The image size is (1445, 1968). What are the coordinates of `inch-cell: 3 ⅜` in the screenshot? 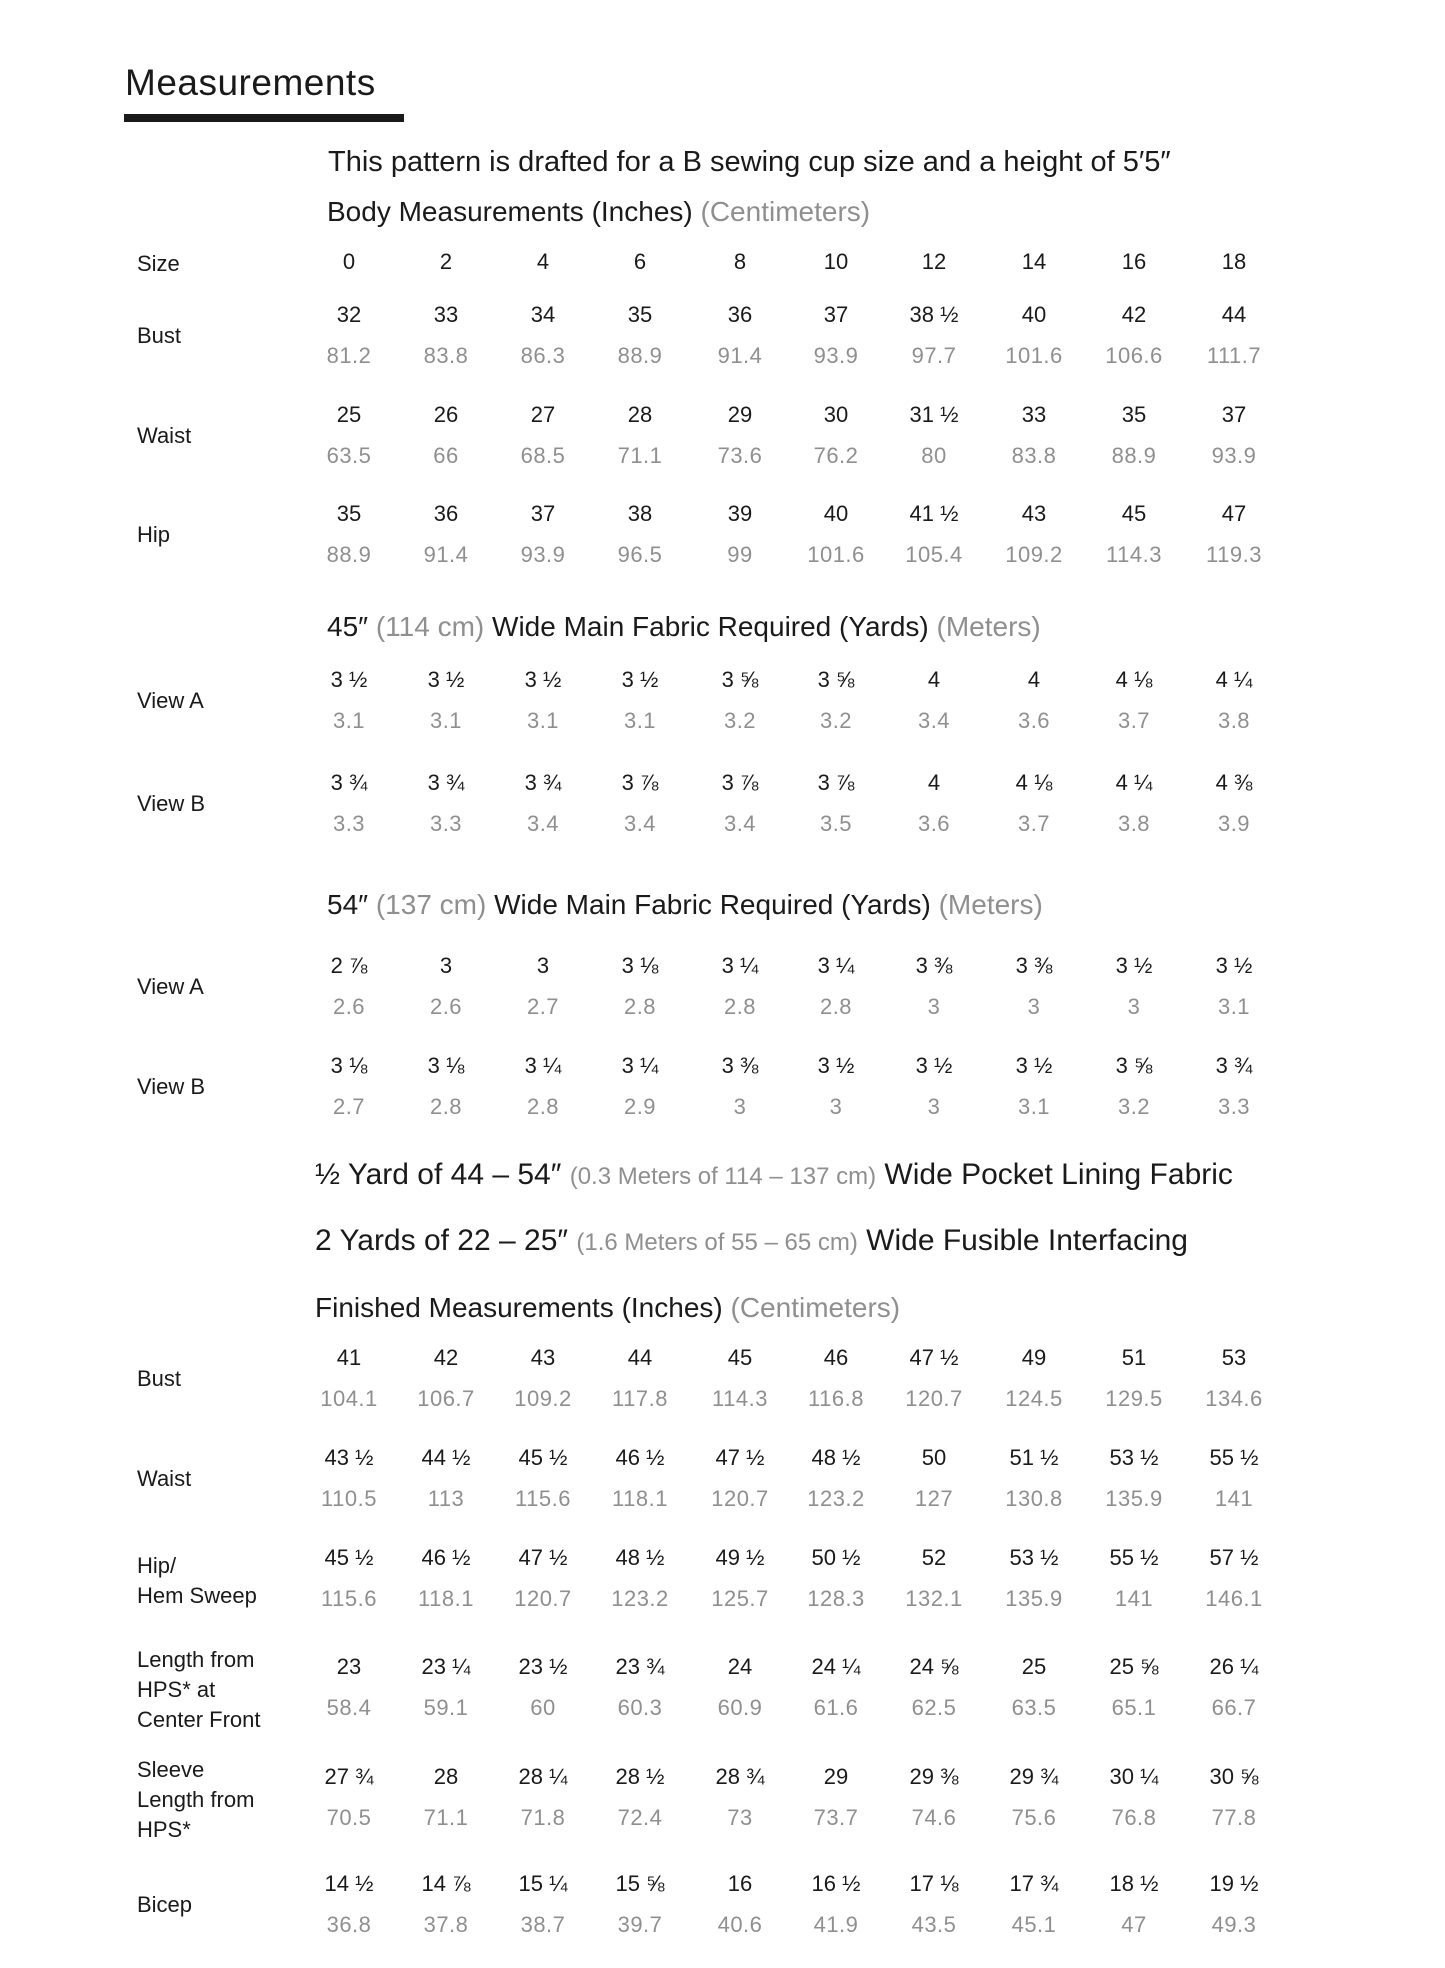 It's located at (740, 1065).